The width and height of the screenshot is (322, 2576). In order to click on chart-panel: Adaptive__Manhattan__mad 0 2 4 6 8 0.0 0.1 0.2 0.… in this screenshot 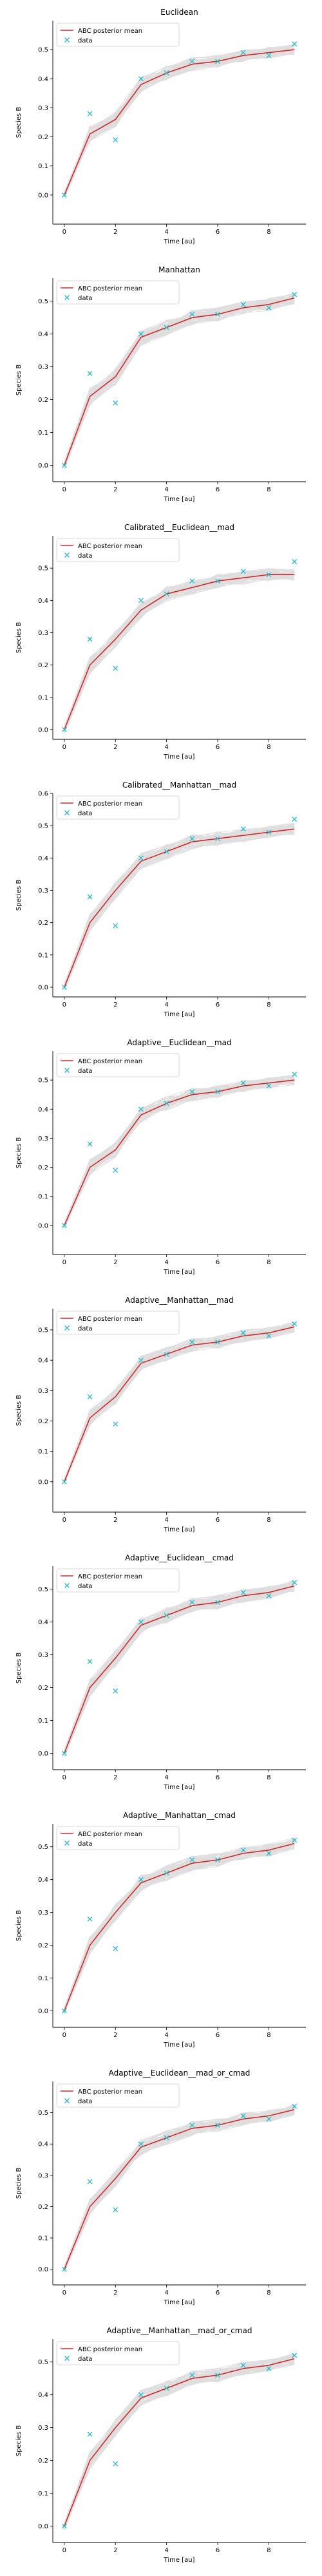, I will do `click(160, 1415)`.